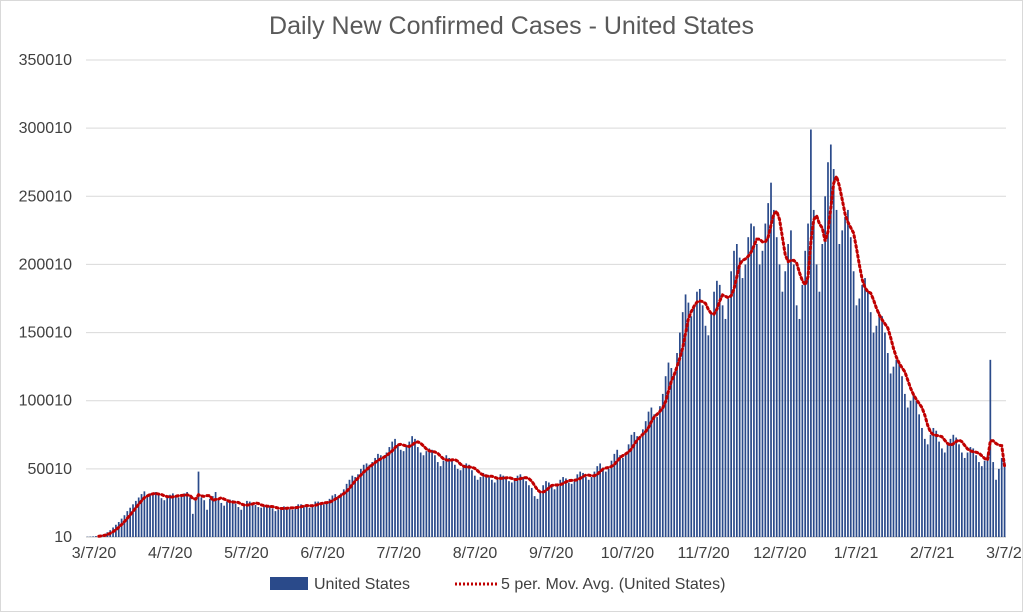 Image resolution: width=1023 pixels, height=612 pixels. I want to click on x-tick-label: 10/7/20, so click(627, 553).